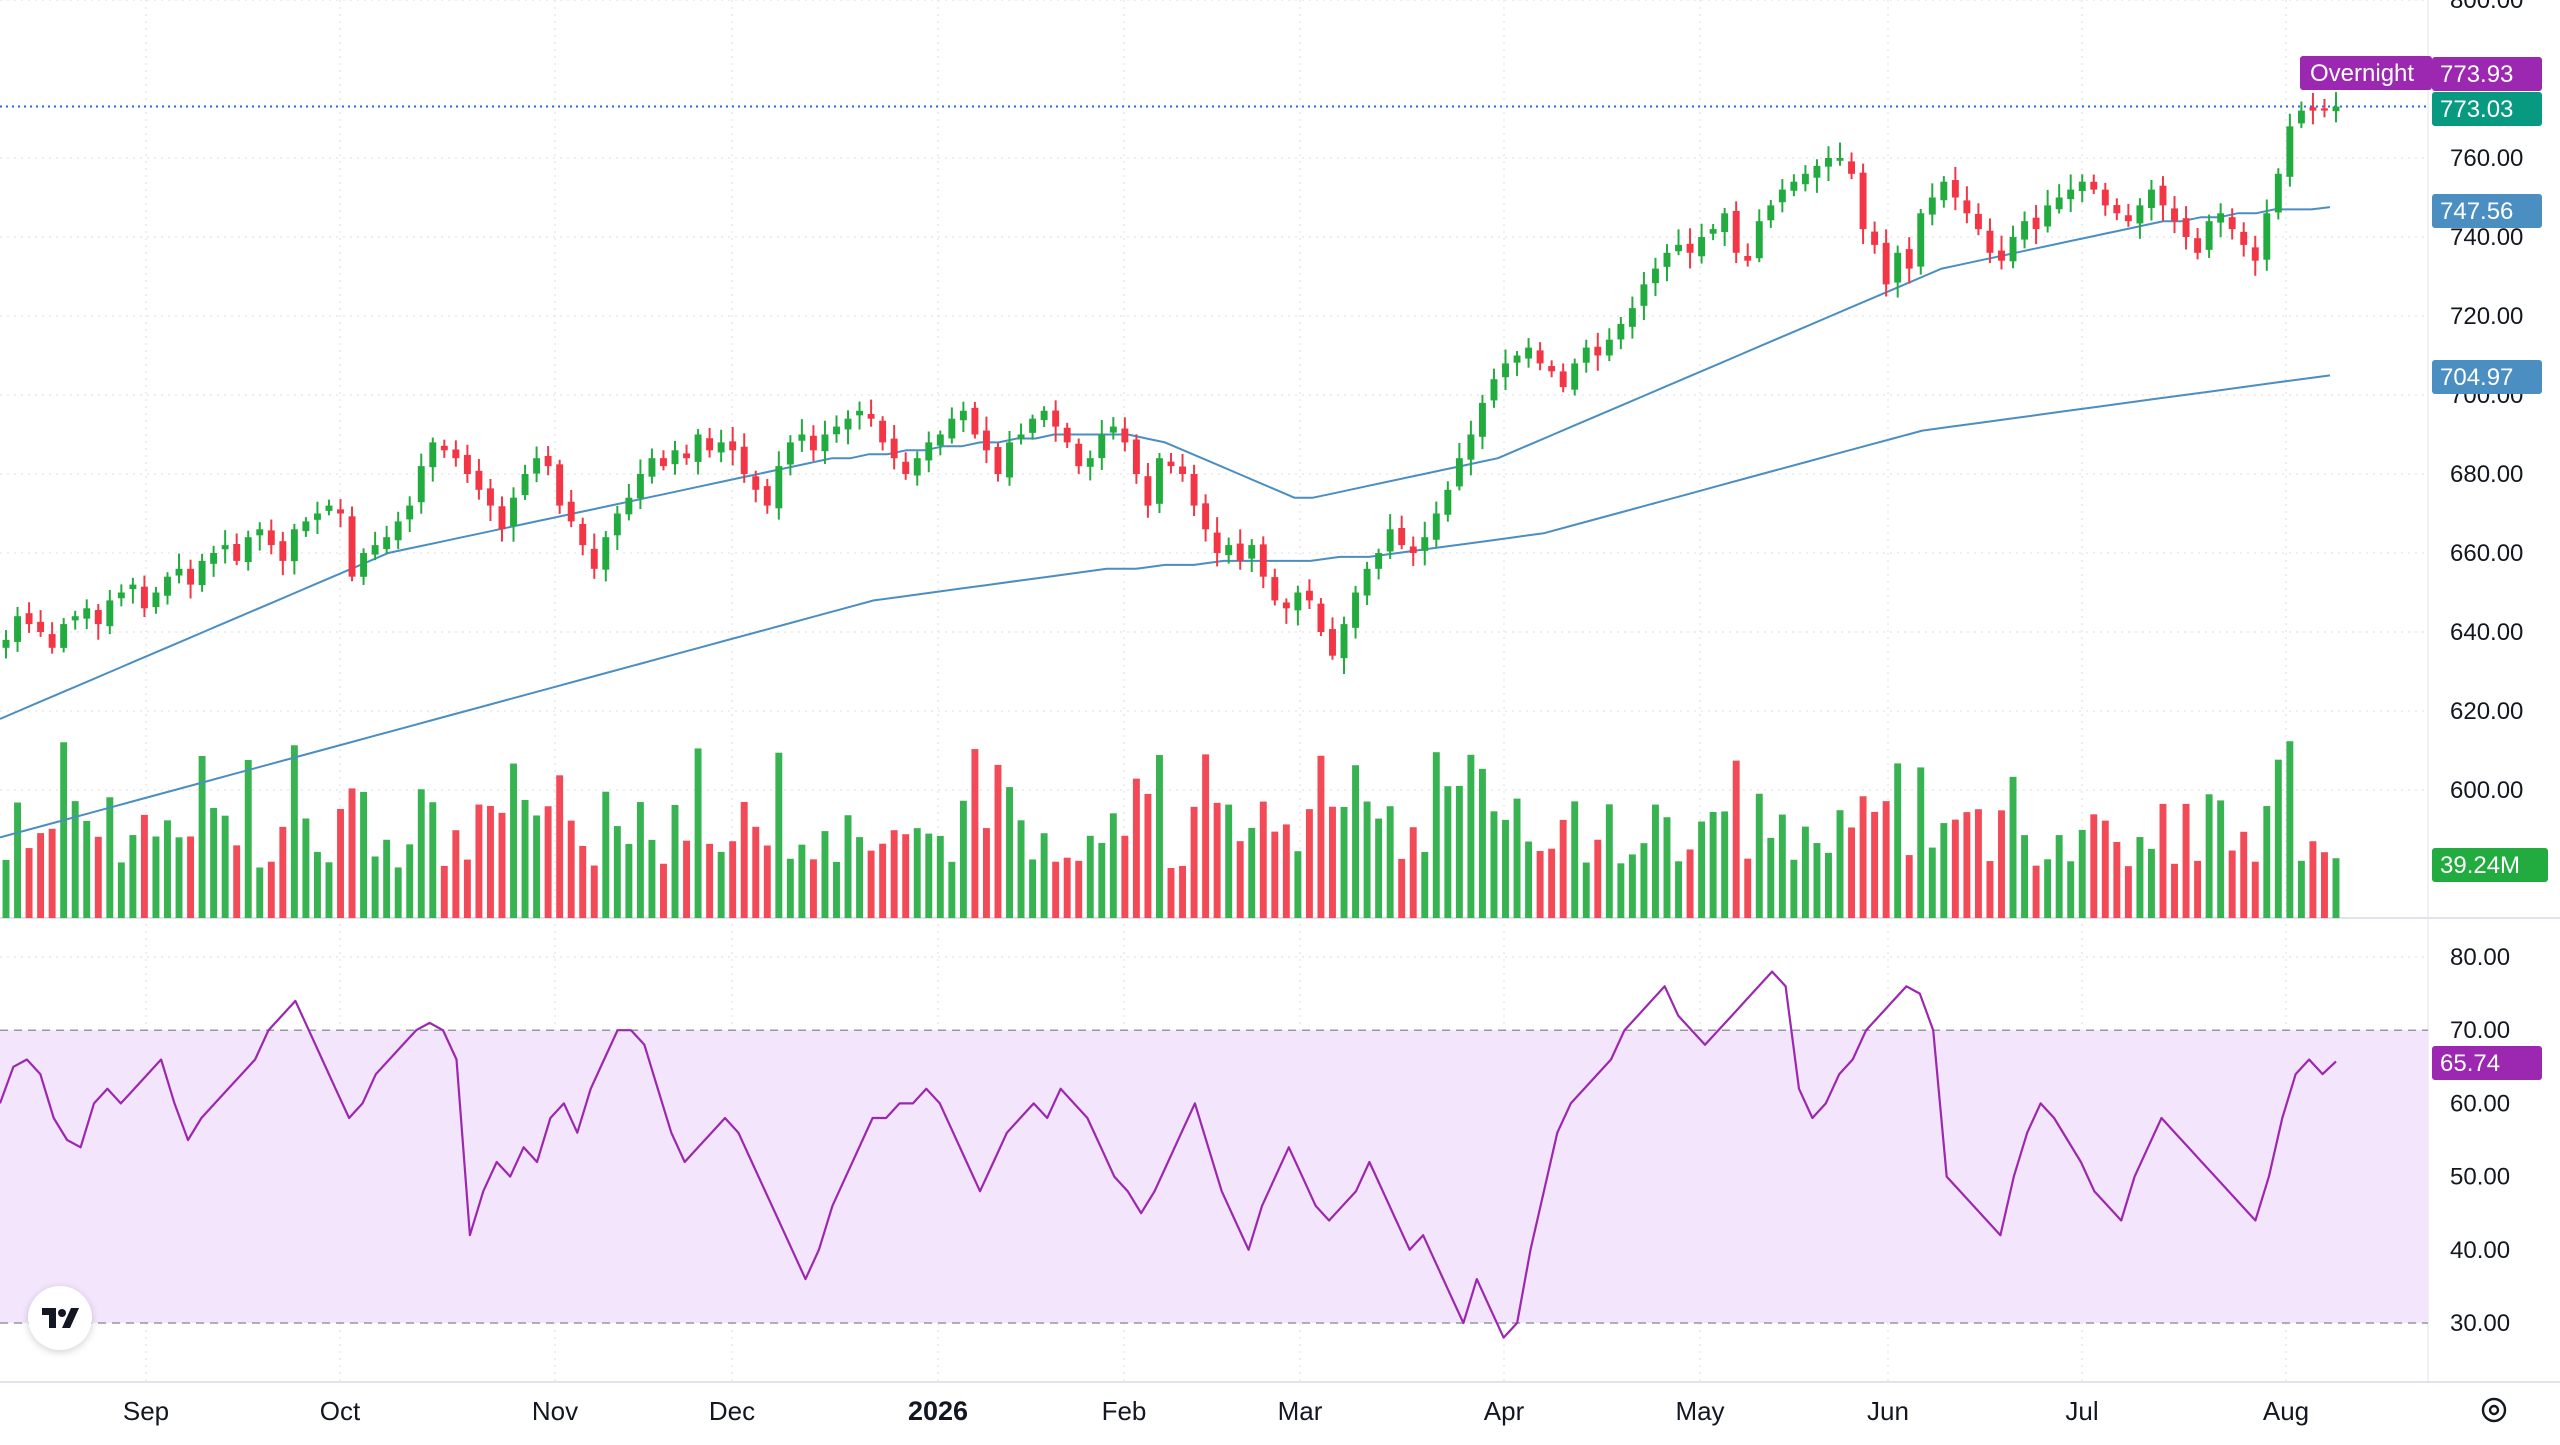 Image resolution: width=2560 pixels, height=1445 pixels. I want to click on rsi-axis: 80.00 70.00 60.00 50.00 40.00 30.00, so click(2480, 1140).